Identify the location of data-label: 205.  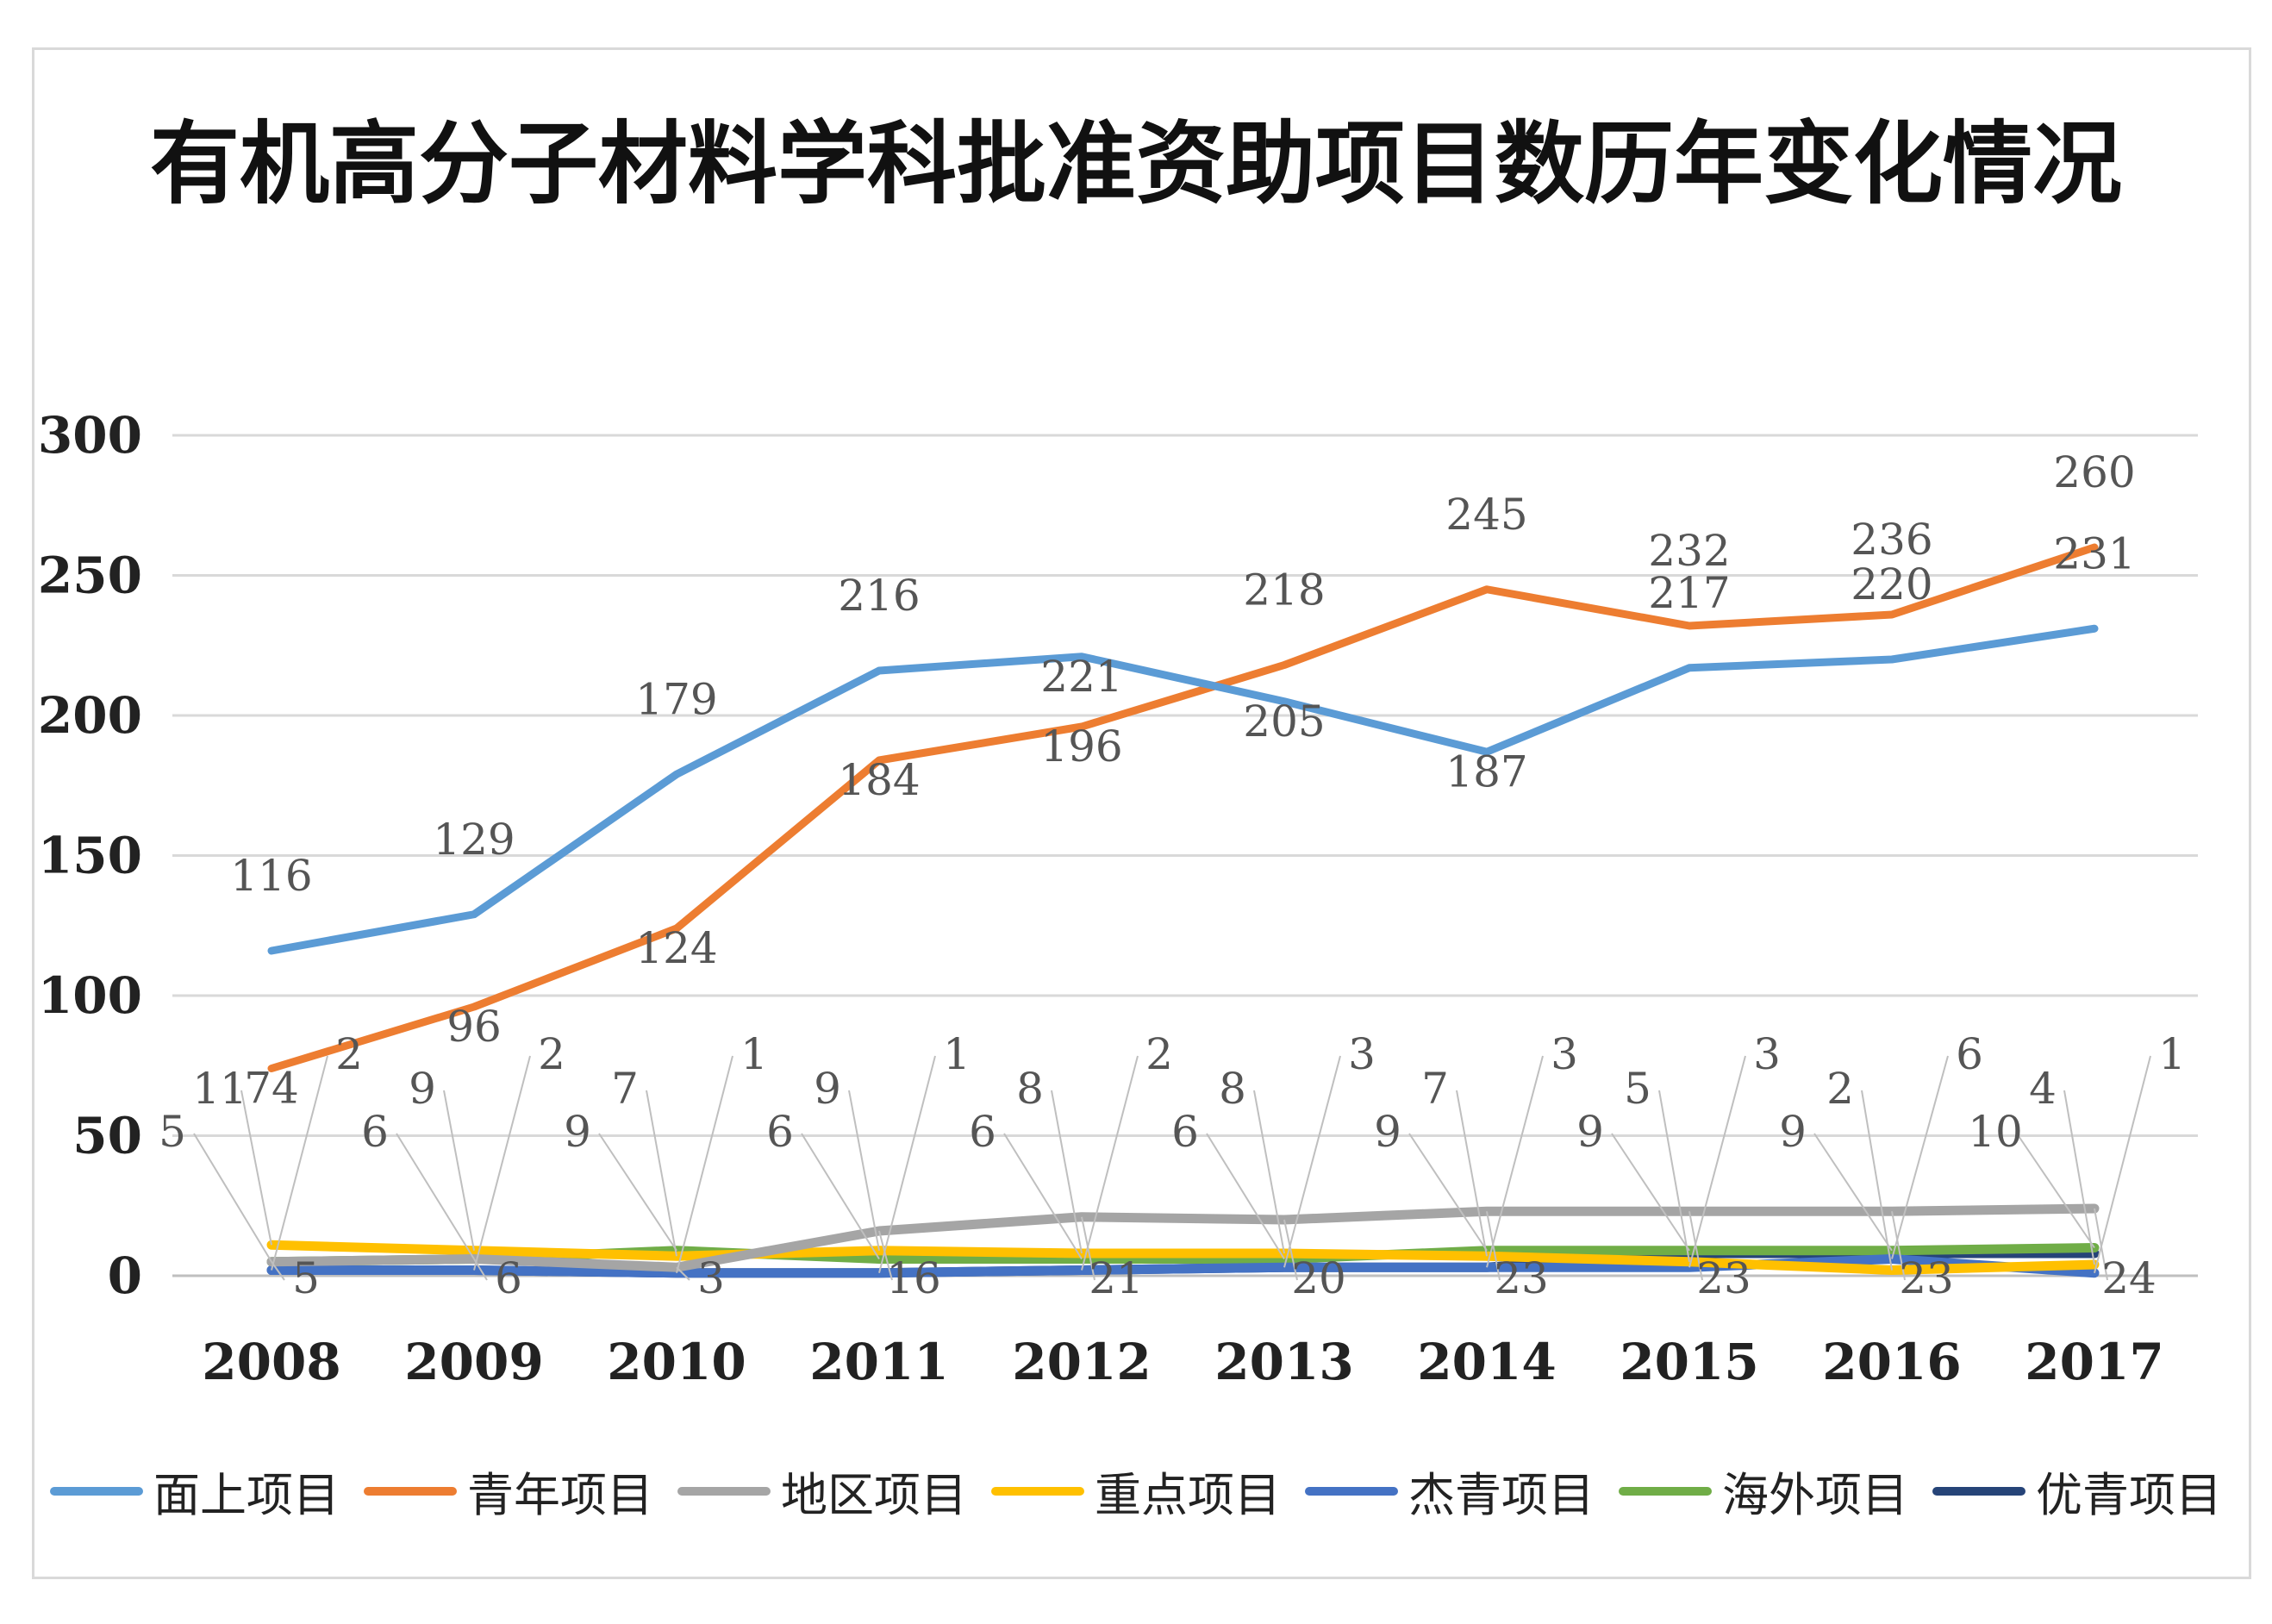
(1284, 721).